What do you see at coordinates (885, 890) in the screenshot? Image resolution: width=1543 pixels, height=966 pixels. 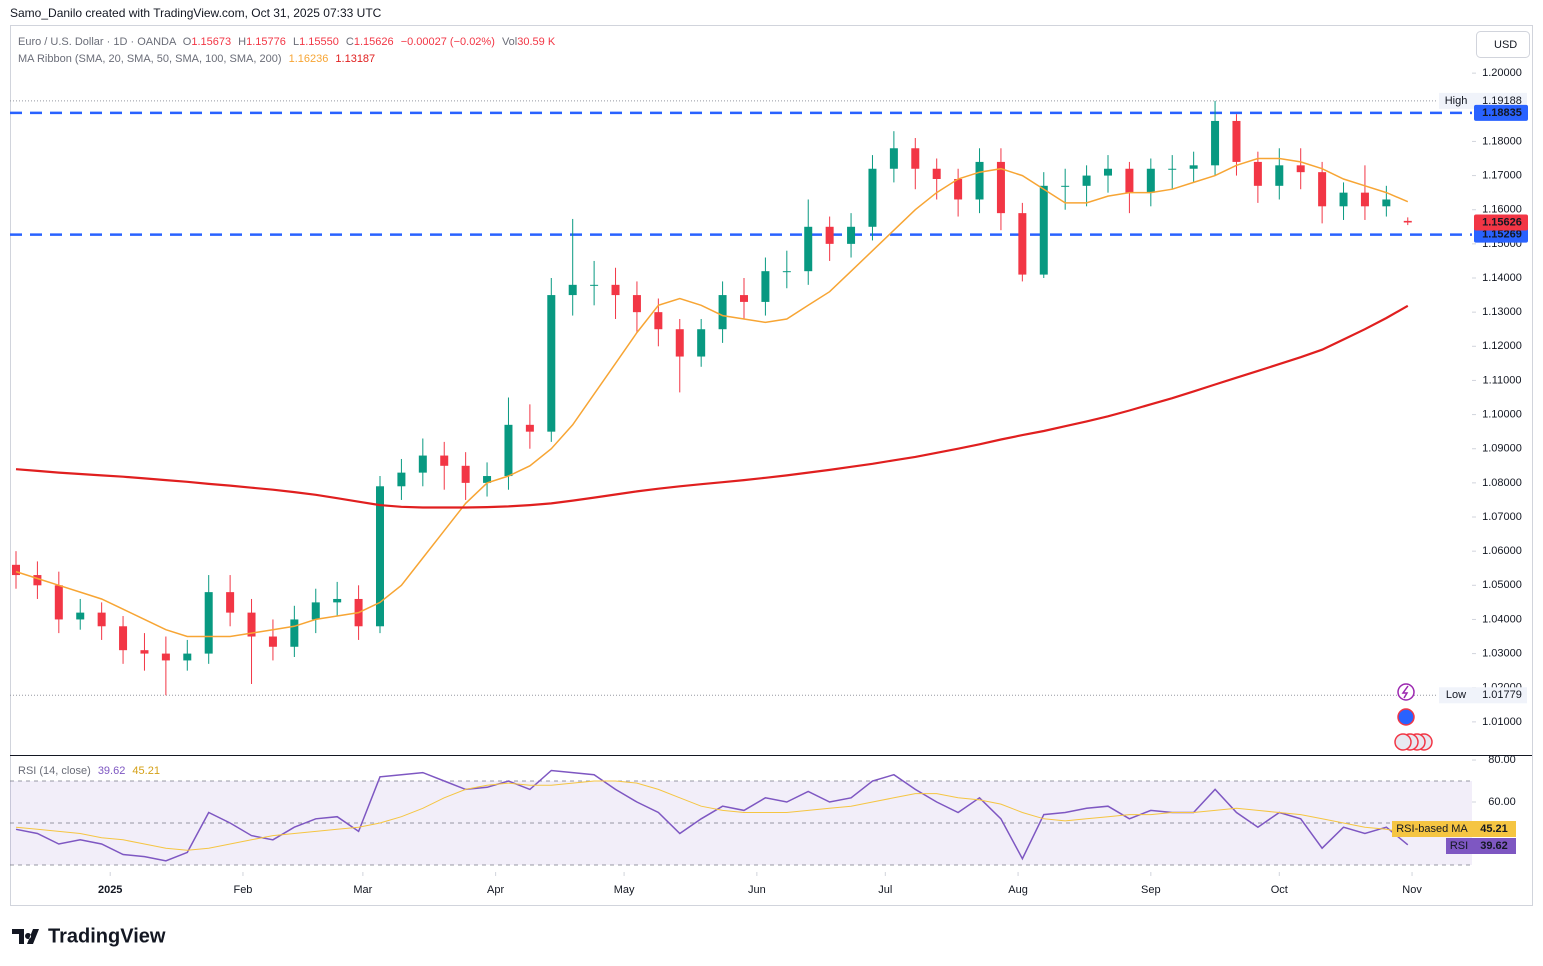 I see `x-tick-label: Jul` at bounding box center [885, 890].